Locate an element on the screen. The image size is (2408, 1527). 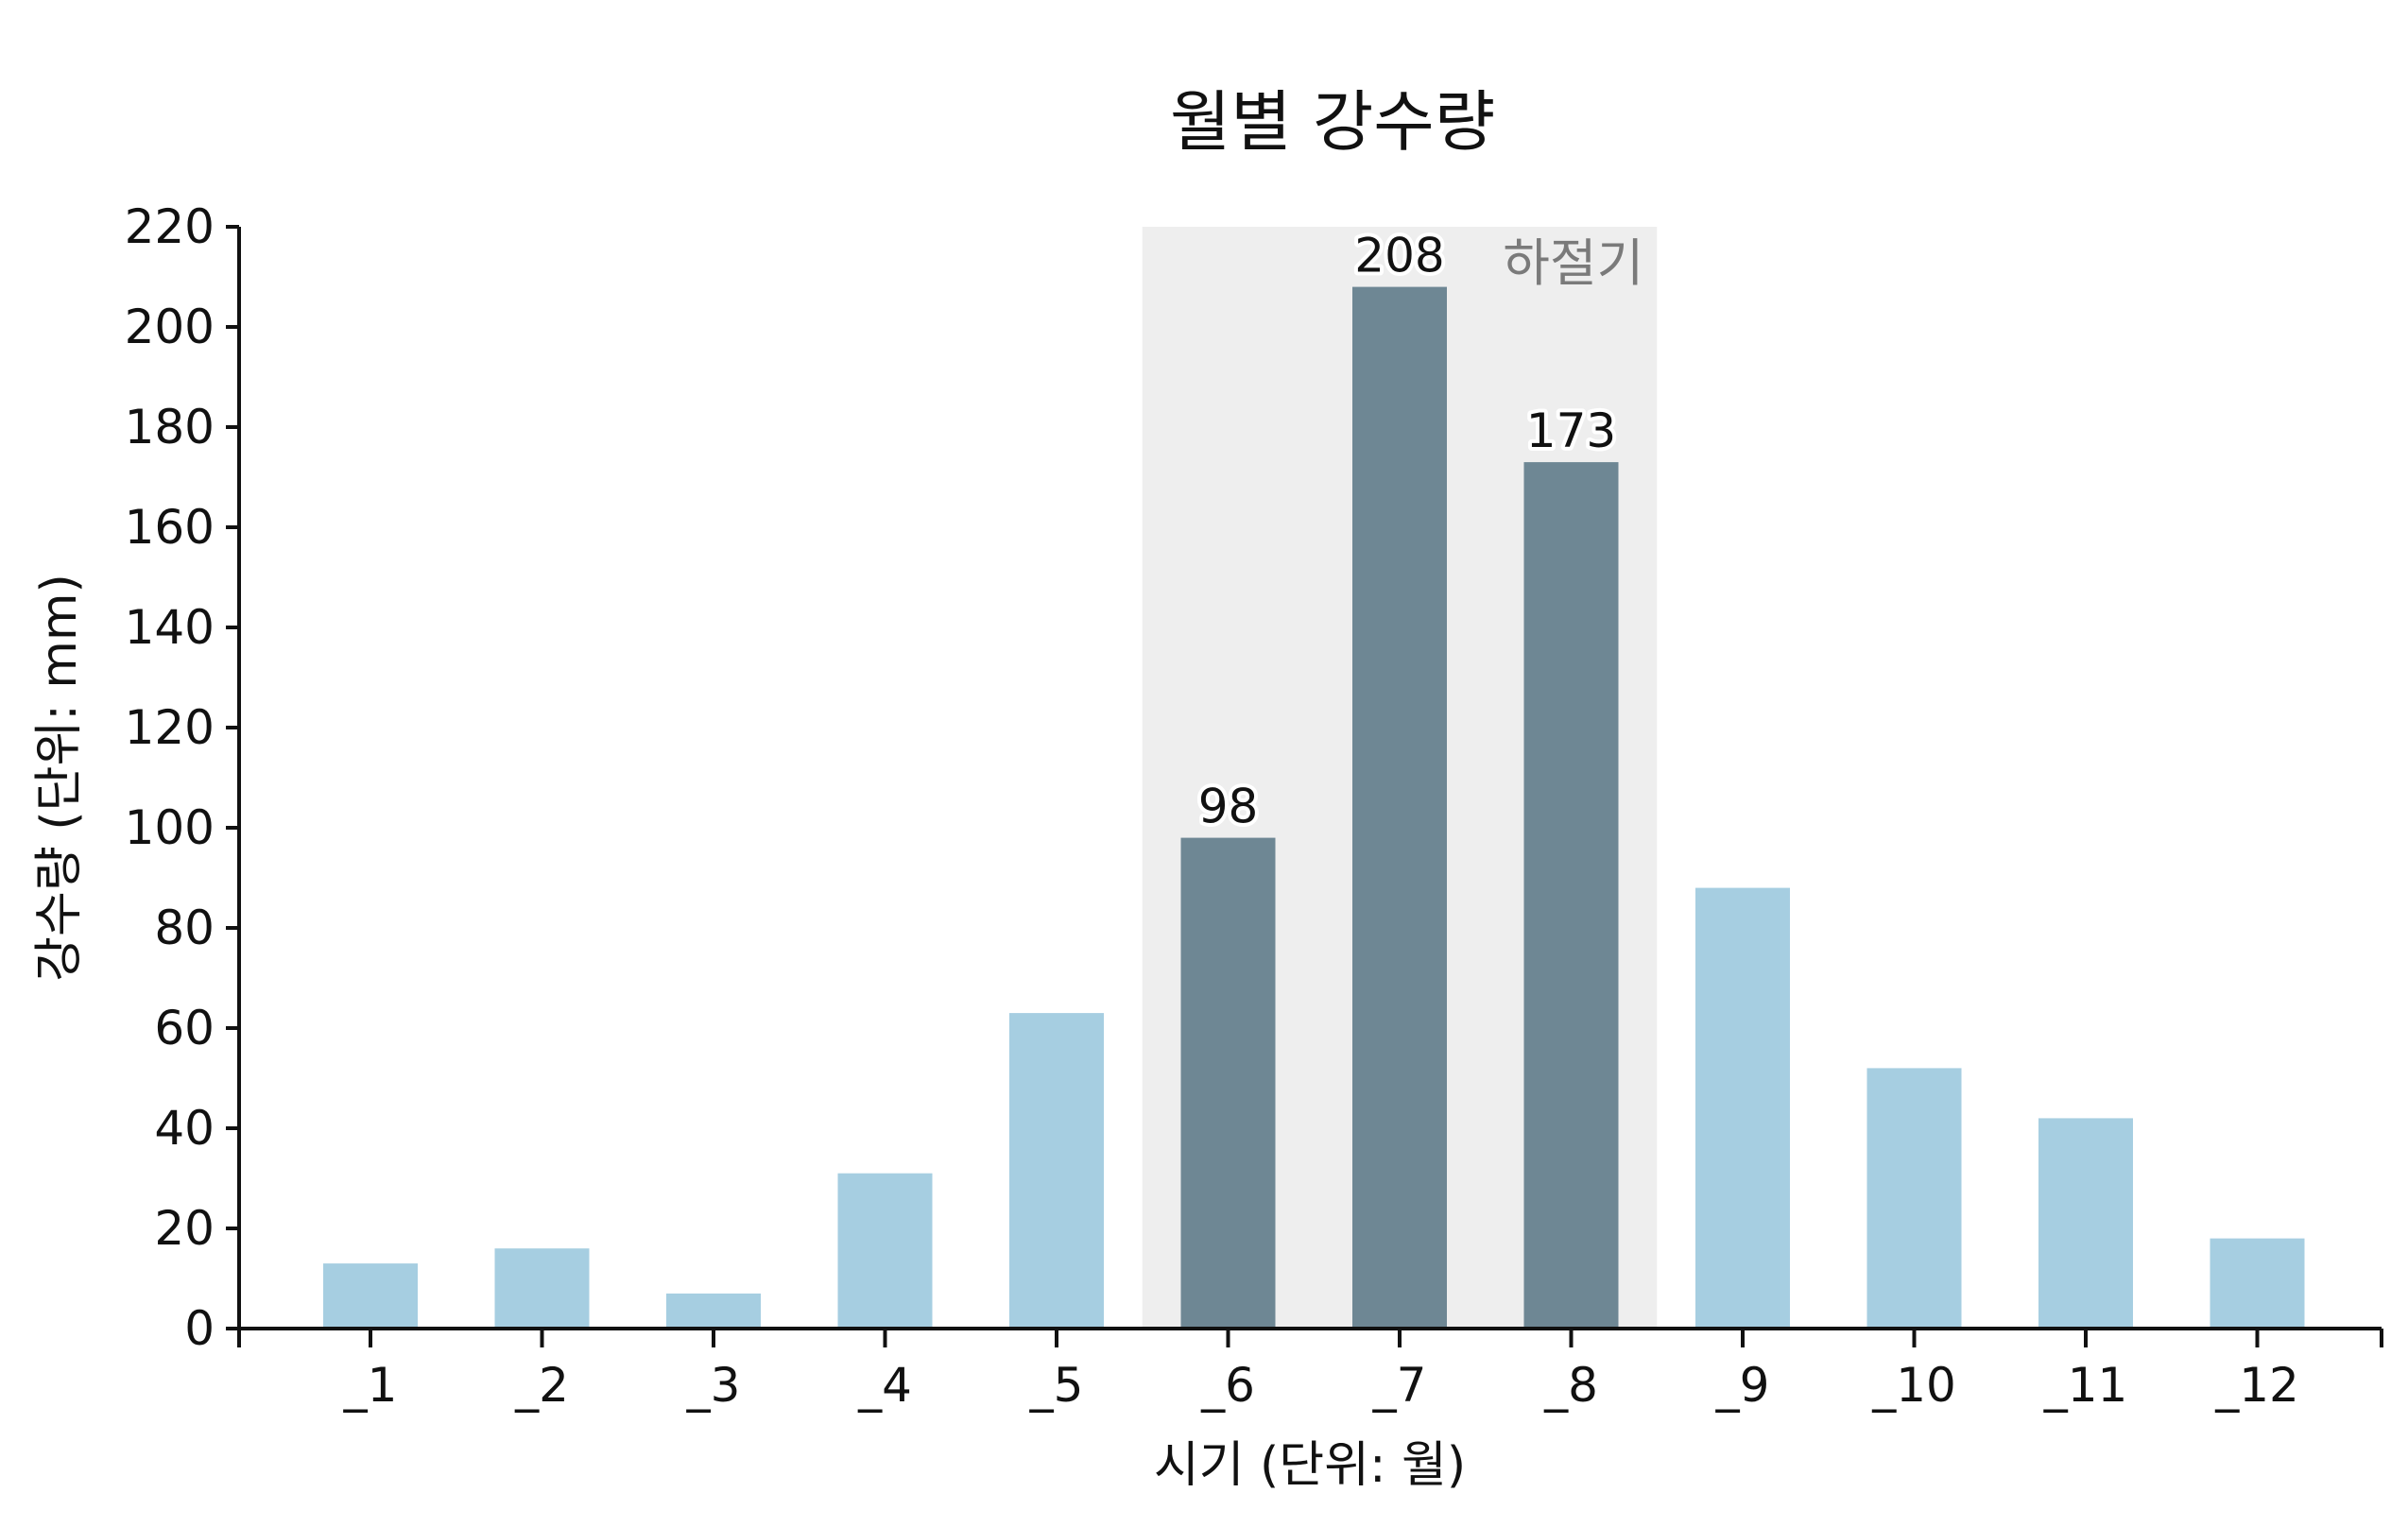
x-axis: _1 _2 _3 _4 _5 _6 _7 _8 _9 _10 _11 _12 is located at coordinates (1310, 1370).